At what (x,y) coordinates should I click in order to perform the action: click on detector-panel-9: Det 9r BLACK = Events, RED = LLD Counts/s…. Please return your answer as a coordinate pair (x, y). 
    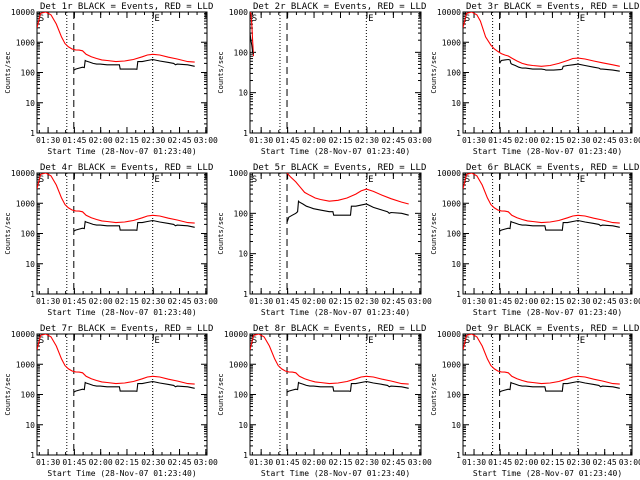
    Looking at the image, I should click on (535, 401).